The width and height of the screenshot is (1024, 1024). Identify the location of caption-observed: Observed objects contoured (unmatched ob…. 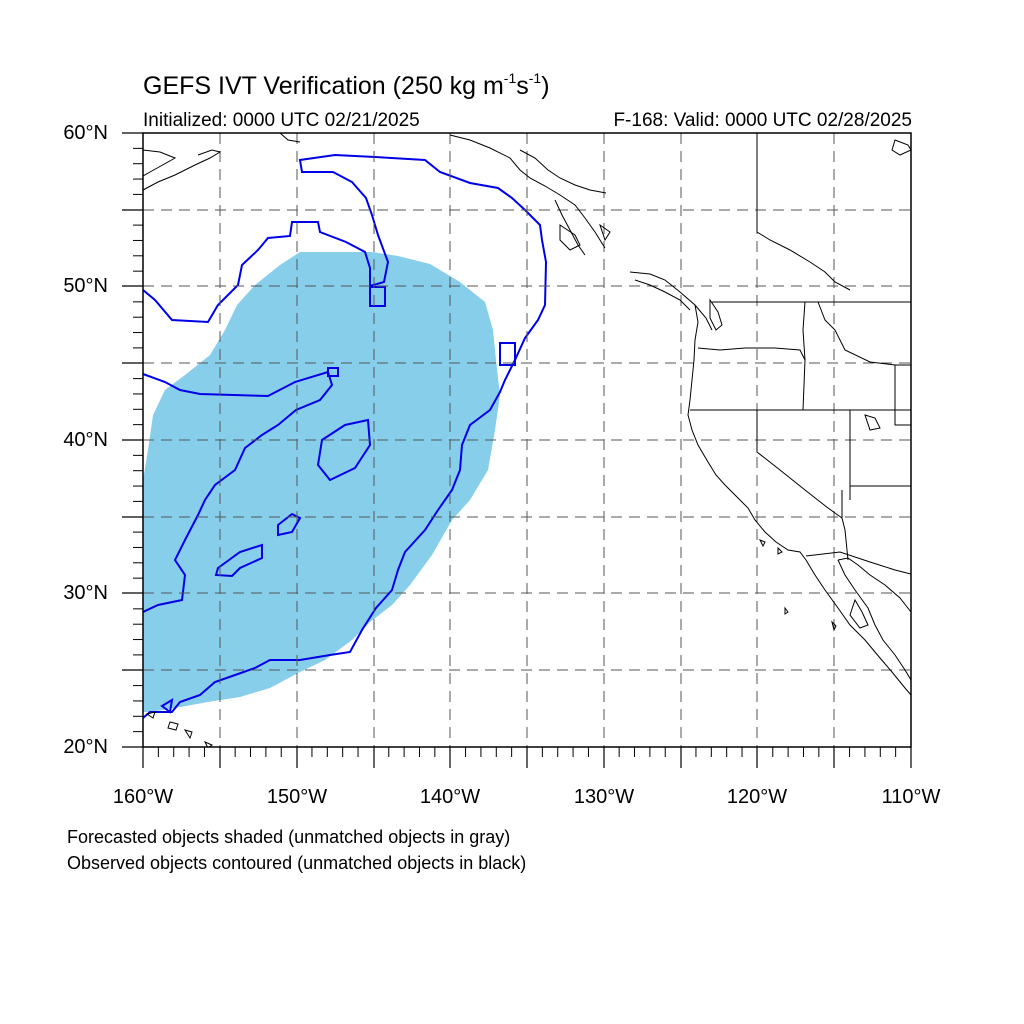
(297, 863).